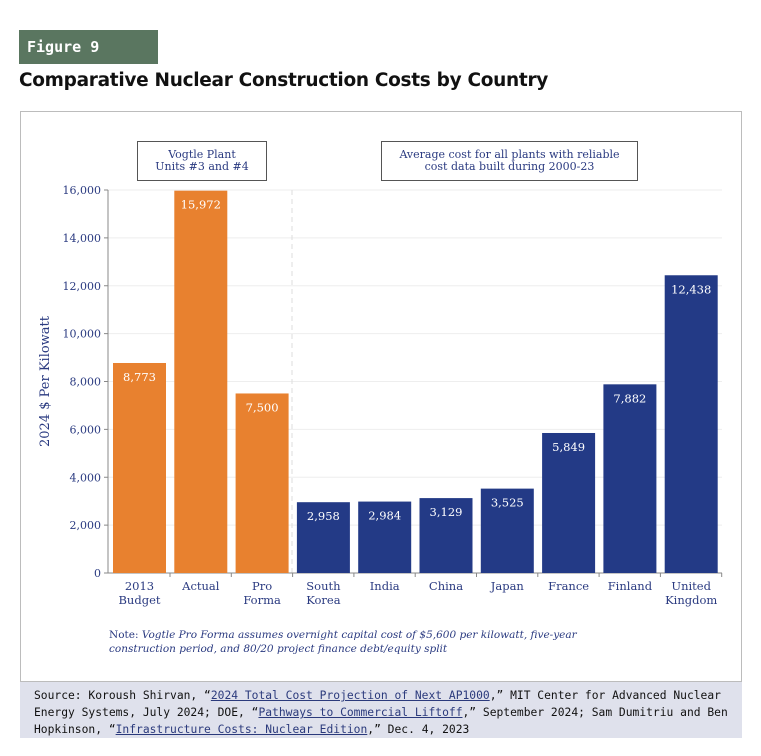 Image resolution: width=761 pixels, height=756 pixels. I want to click on x-tick-label: Forma, so click(262, 600).